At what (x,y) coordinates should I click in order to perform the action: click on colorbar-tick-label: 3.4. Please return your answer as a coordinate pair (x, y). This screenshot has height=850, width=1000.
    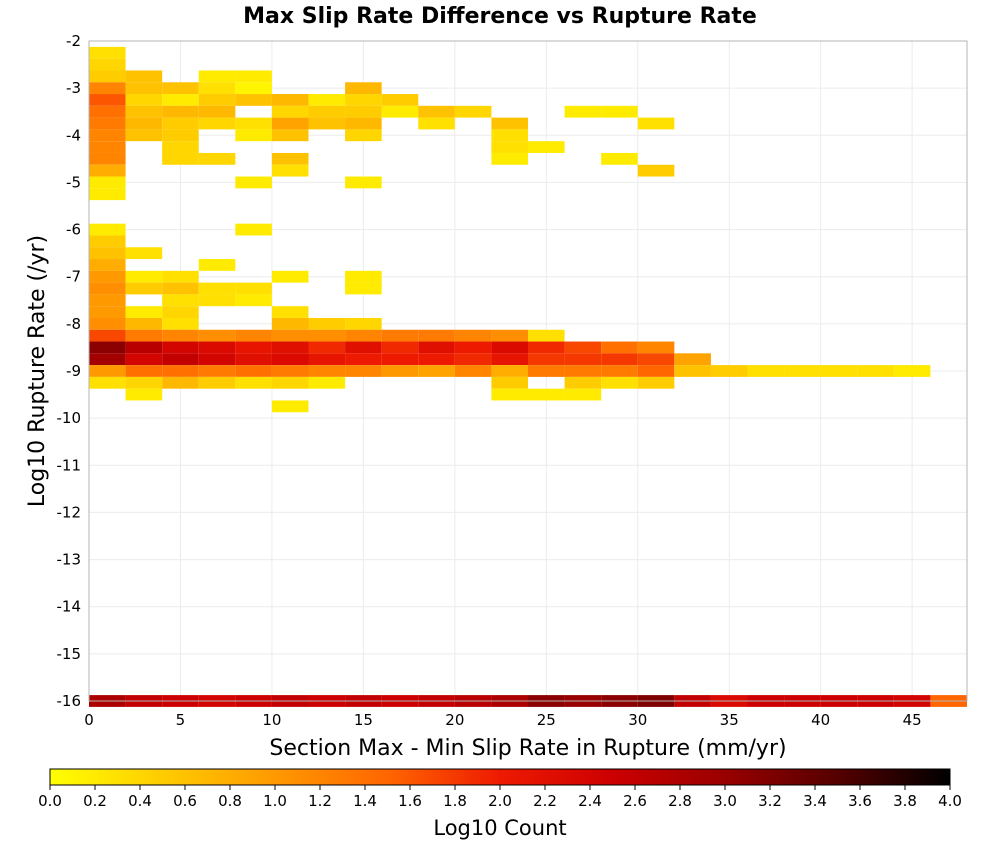
    Looking at the image, I should click on (815, 801).